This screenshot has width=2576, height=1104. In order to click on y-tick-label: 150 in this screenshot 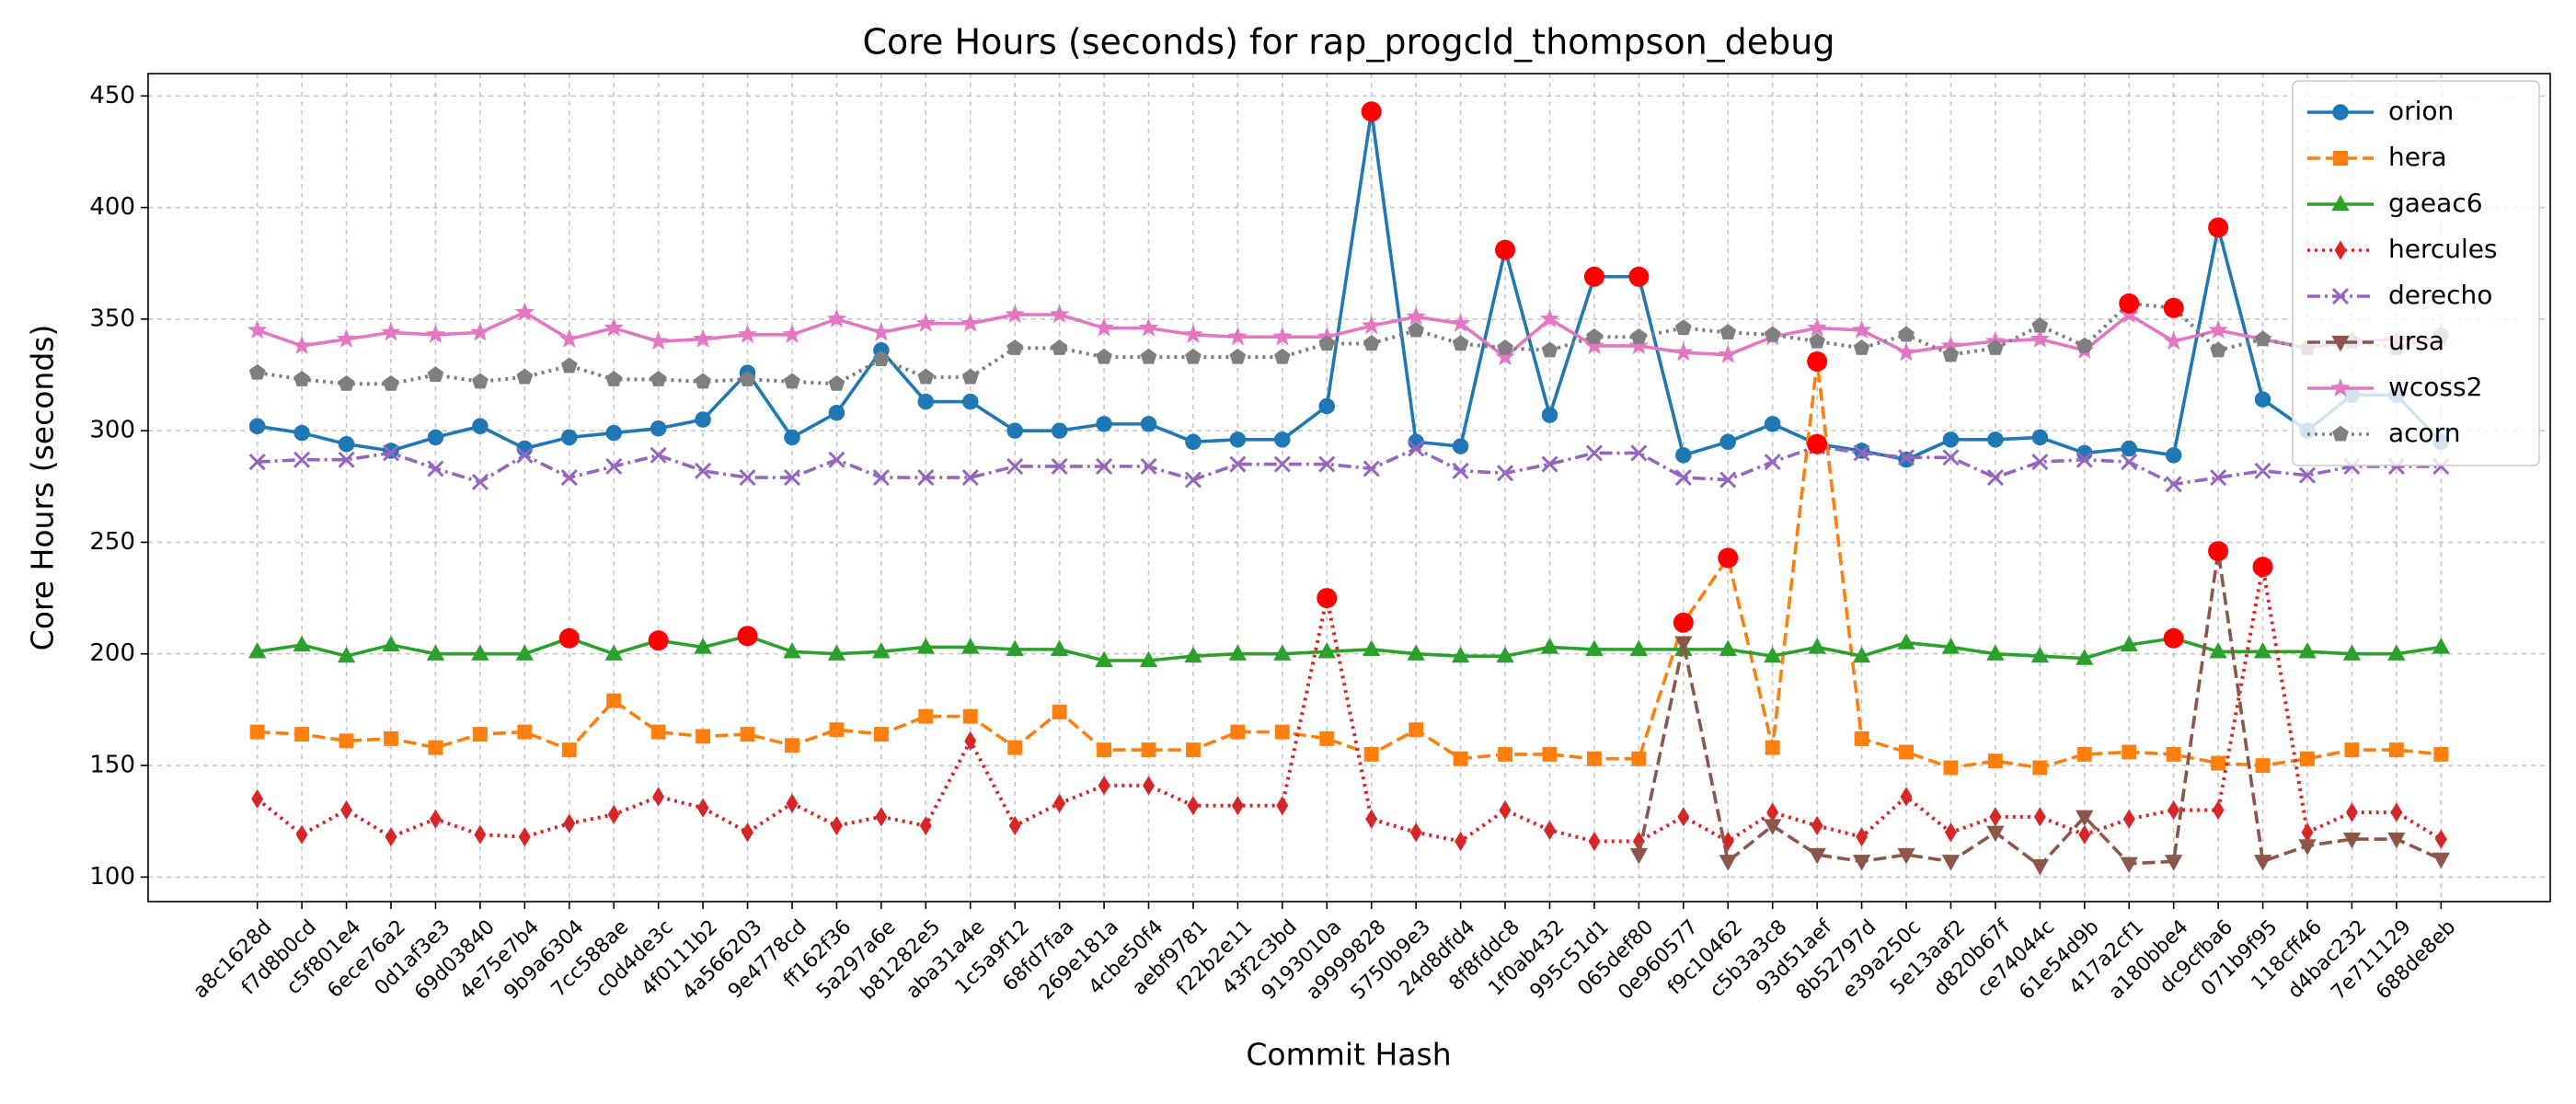, I will do `click(112, 765)`.